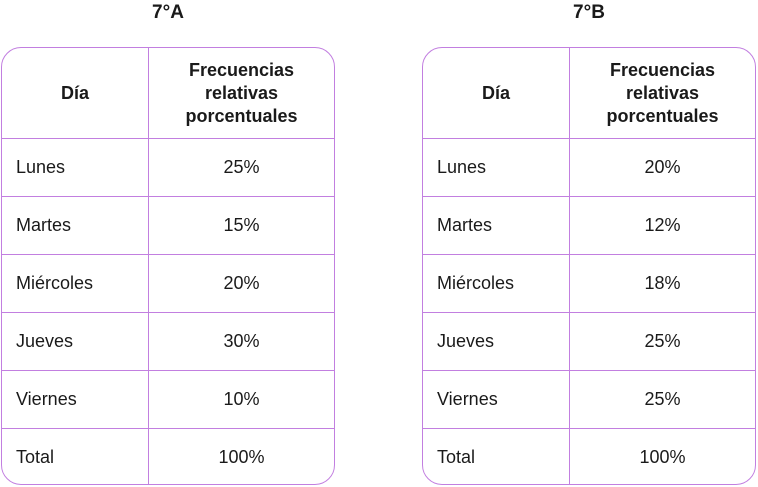  I want to click on table-row: Miércoles 20%, so click(168, 283).